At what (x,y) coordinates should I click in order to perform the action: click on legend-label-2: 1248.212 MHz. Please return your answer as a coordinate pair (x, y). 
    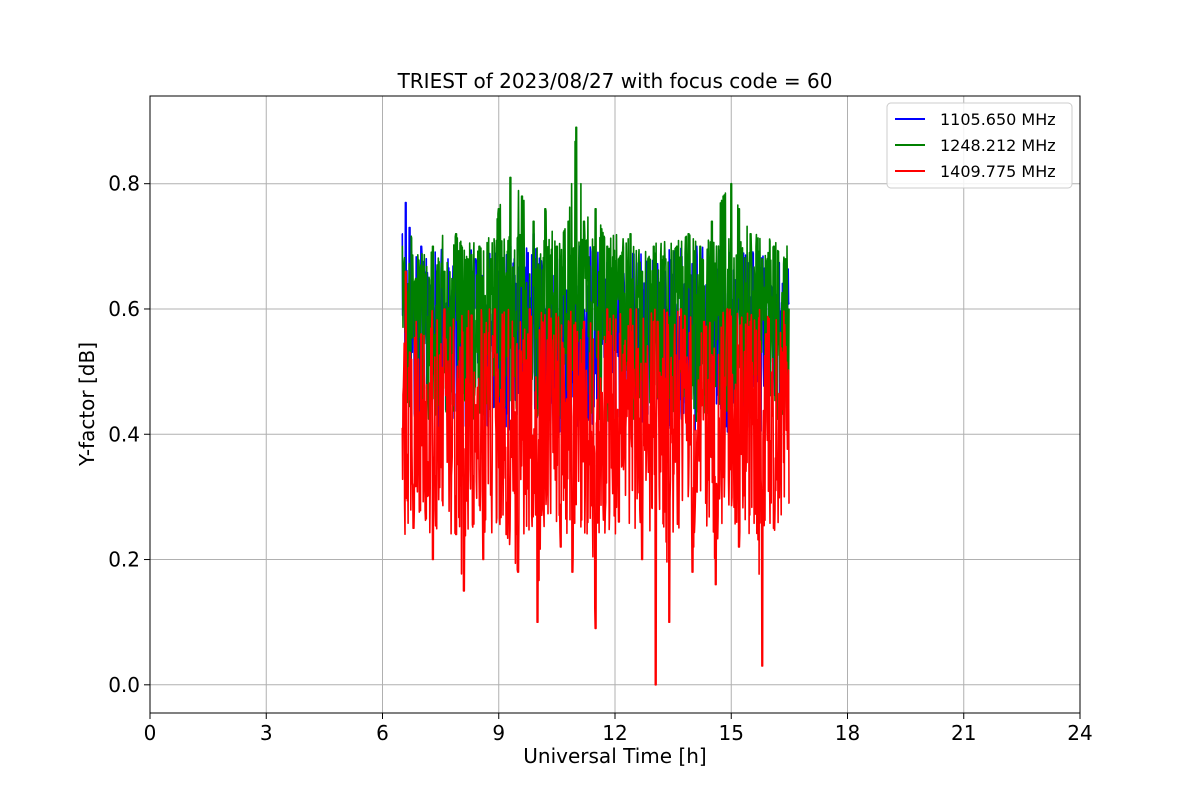
    Looking at the image, I should click on (998, 145).